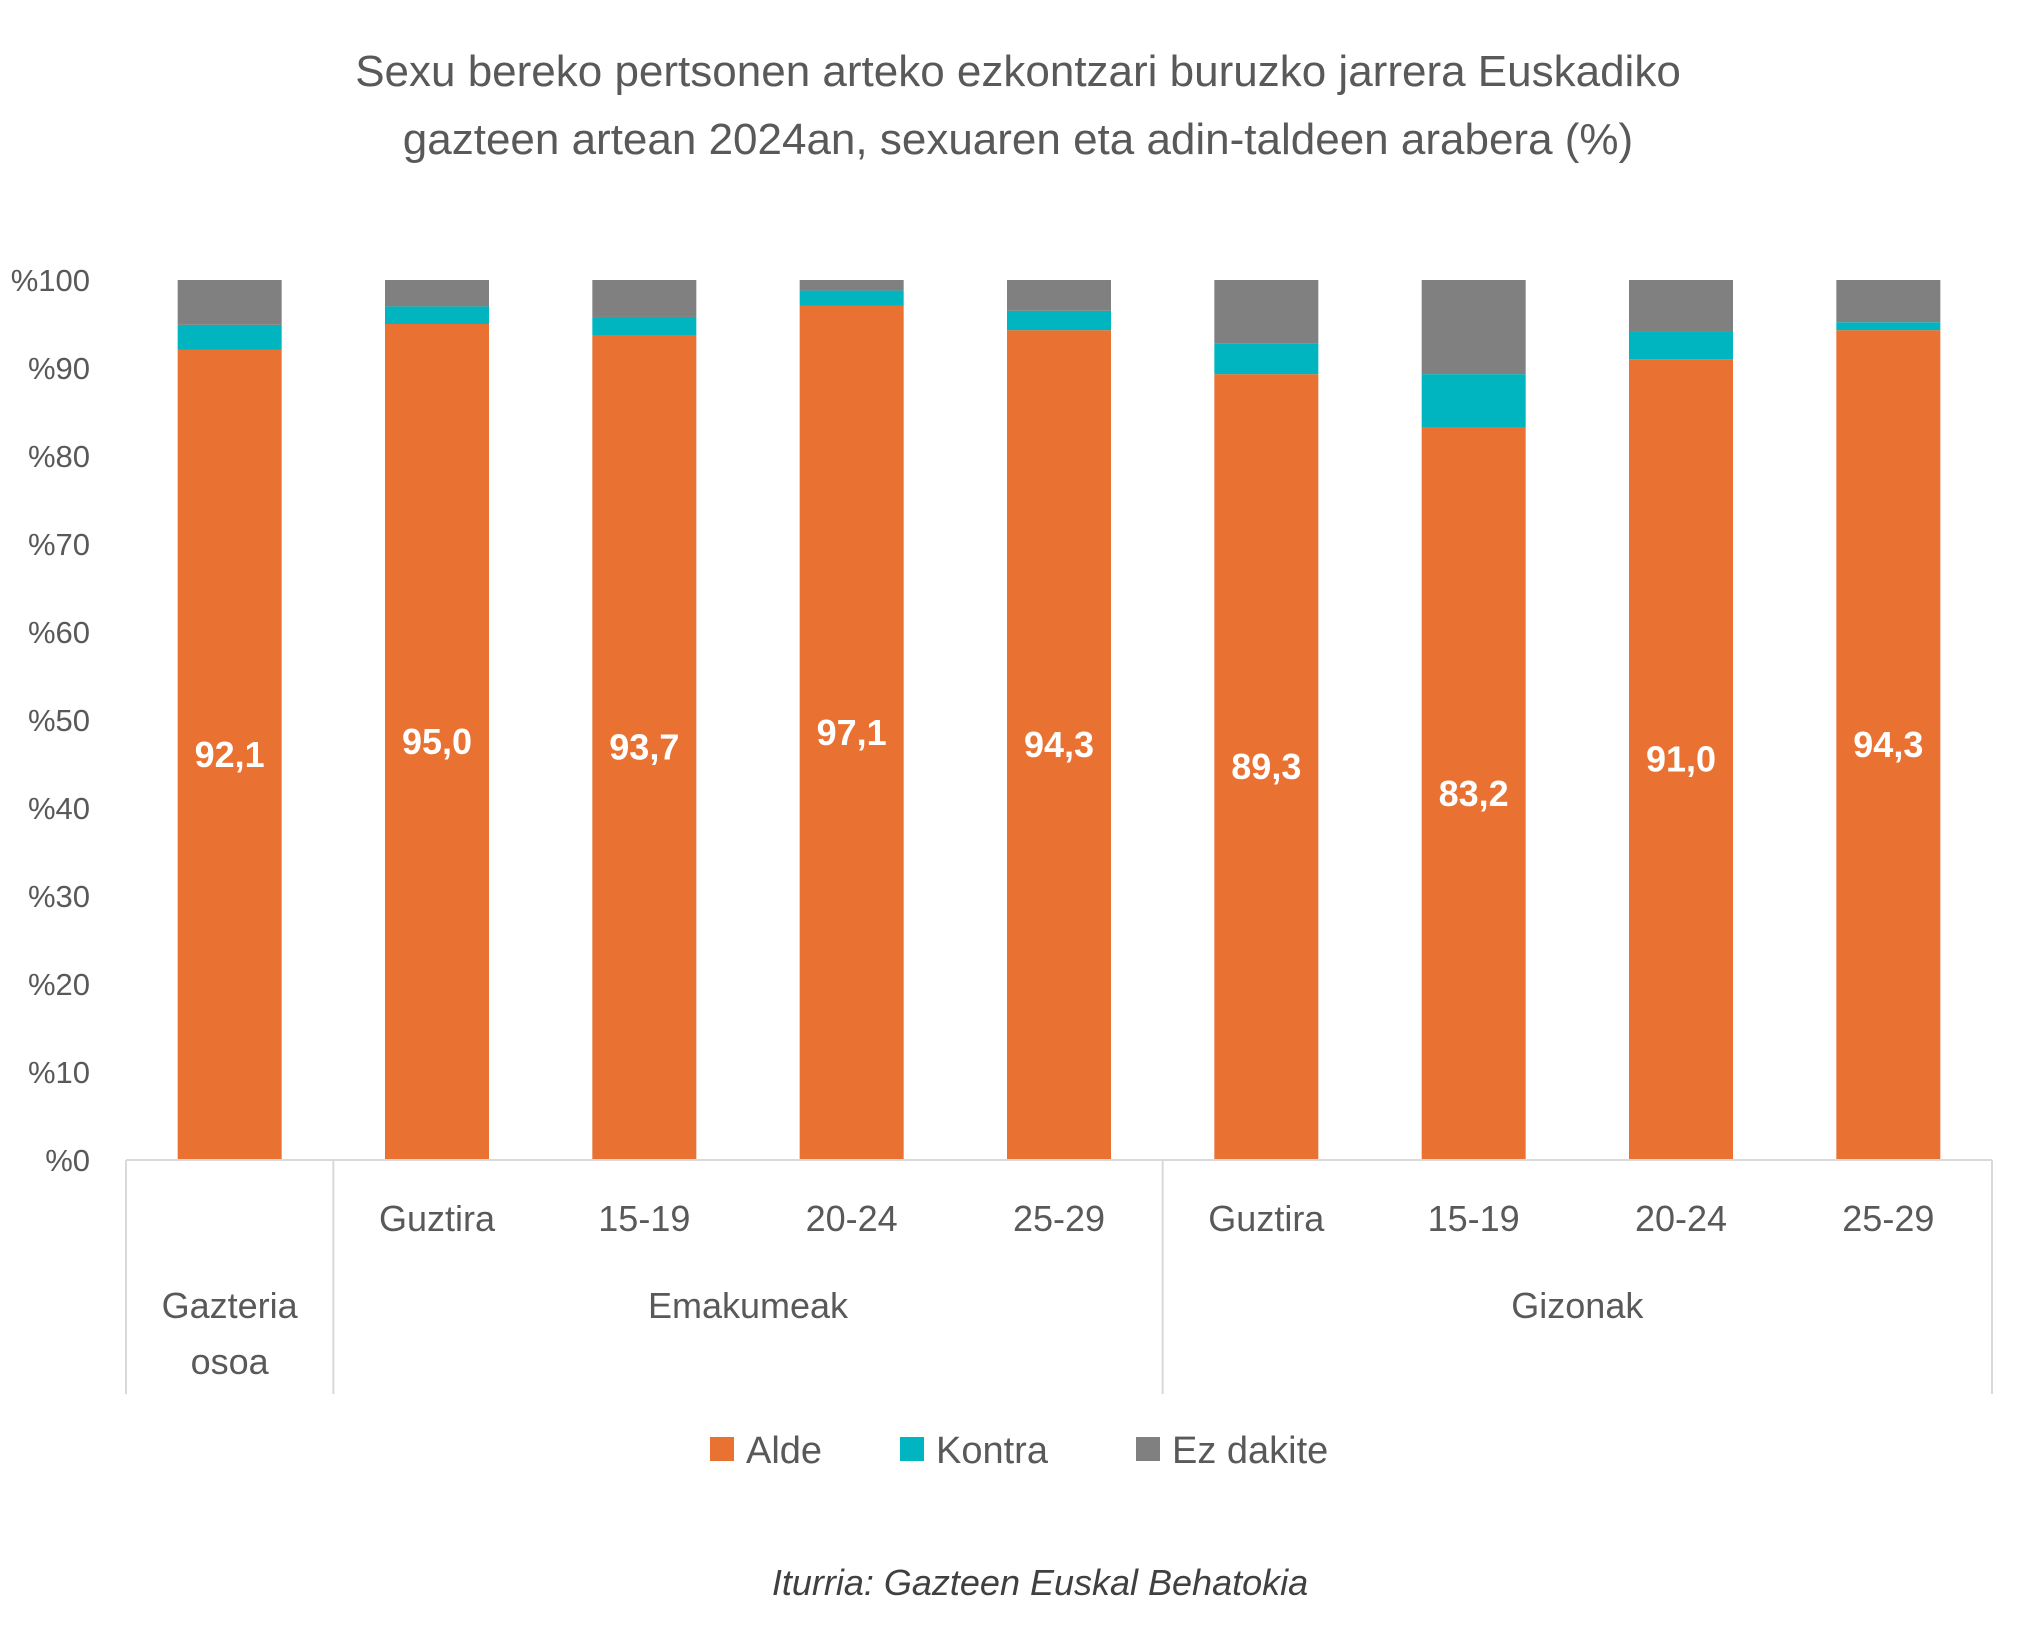 This screenshot has width=2027, height=1633. I want to click on y-tick-label: %70, so click(59, 544).